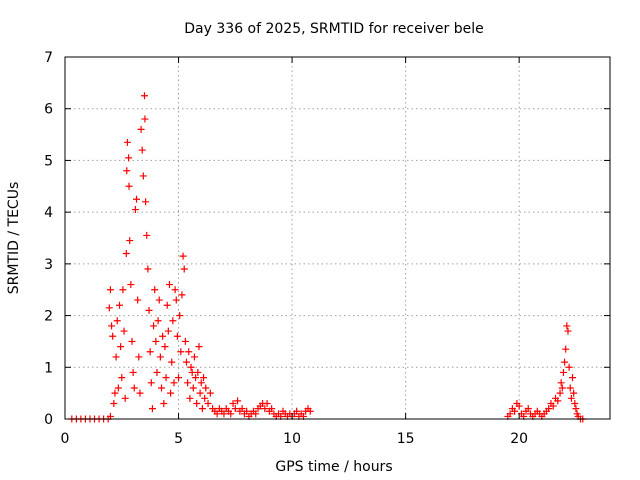 The width and height of the screenshot is (640, 480). I want to click on y-tick-label: 1, so click(48, 368).